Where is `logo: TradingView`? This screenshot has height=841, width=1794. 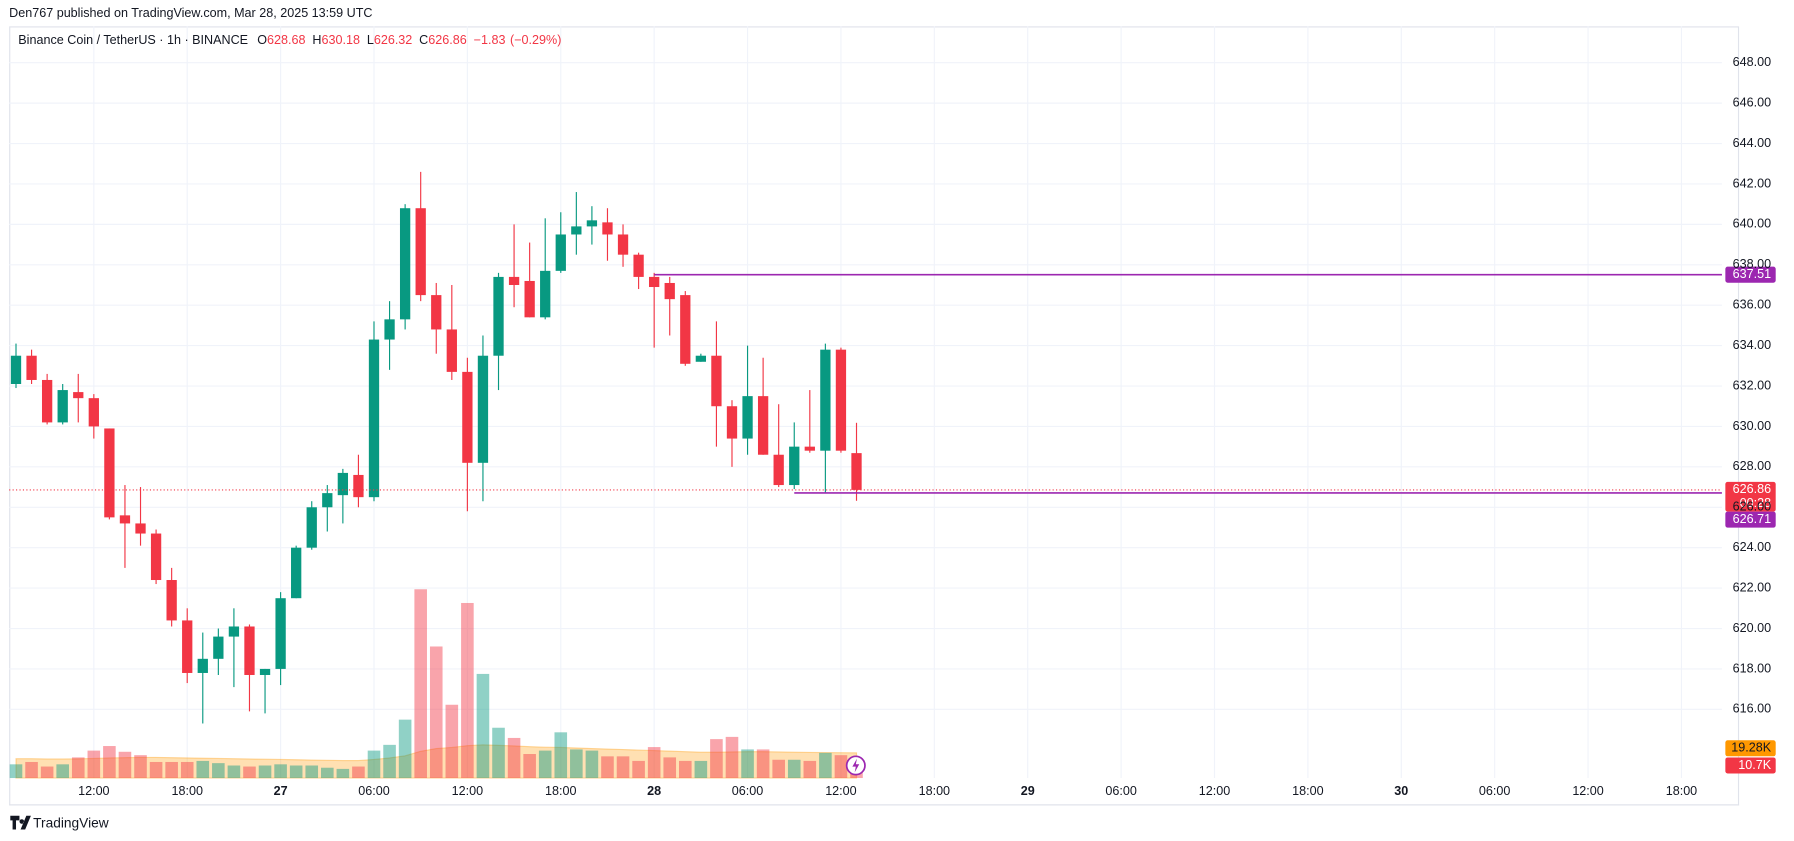 logo: TradingView is located at coordinates (59, 822).